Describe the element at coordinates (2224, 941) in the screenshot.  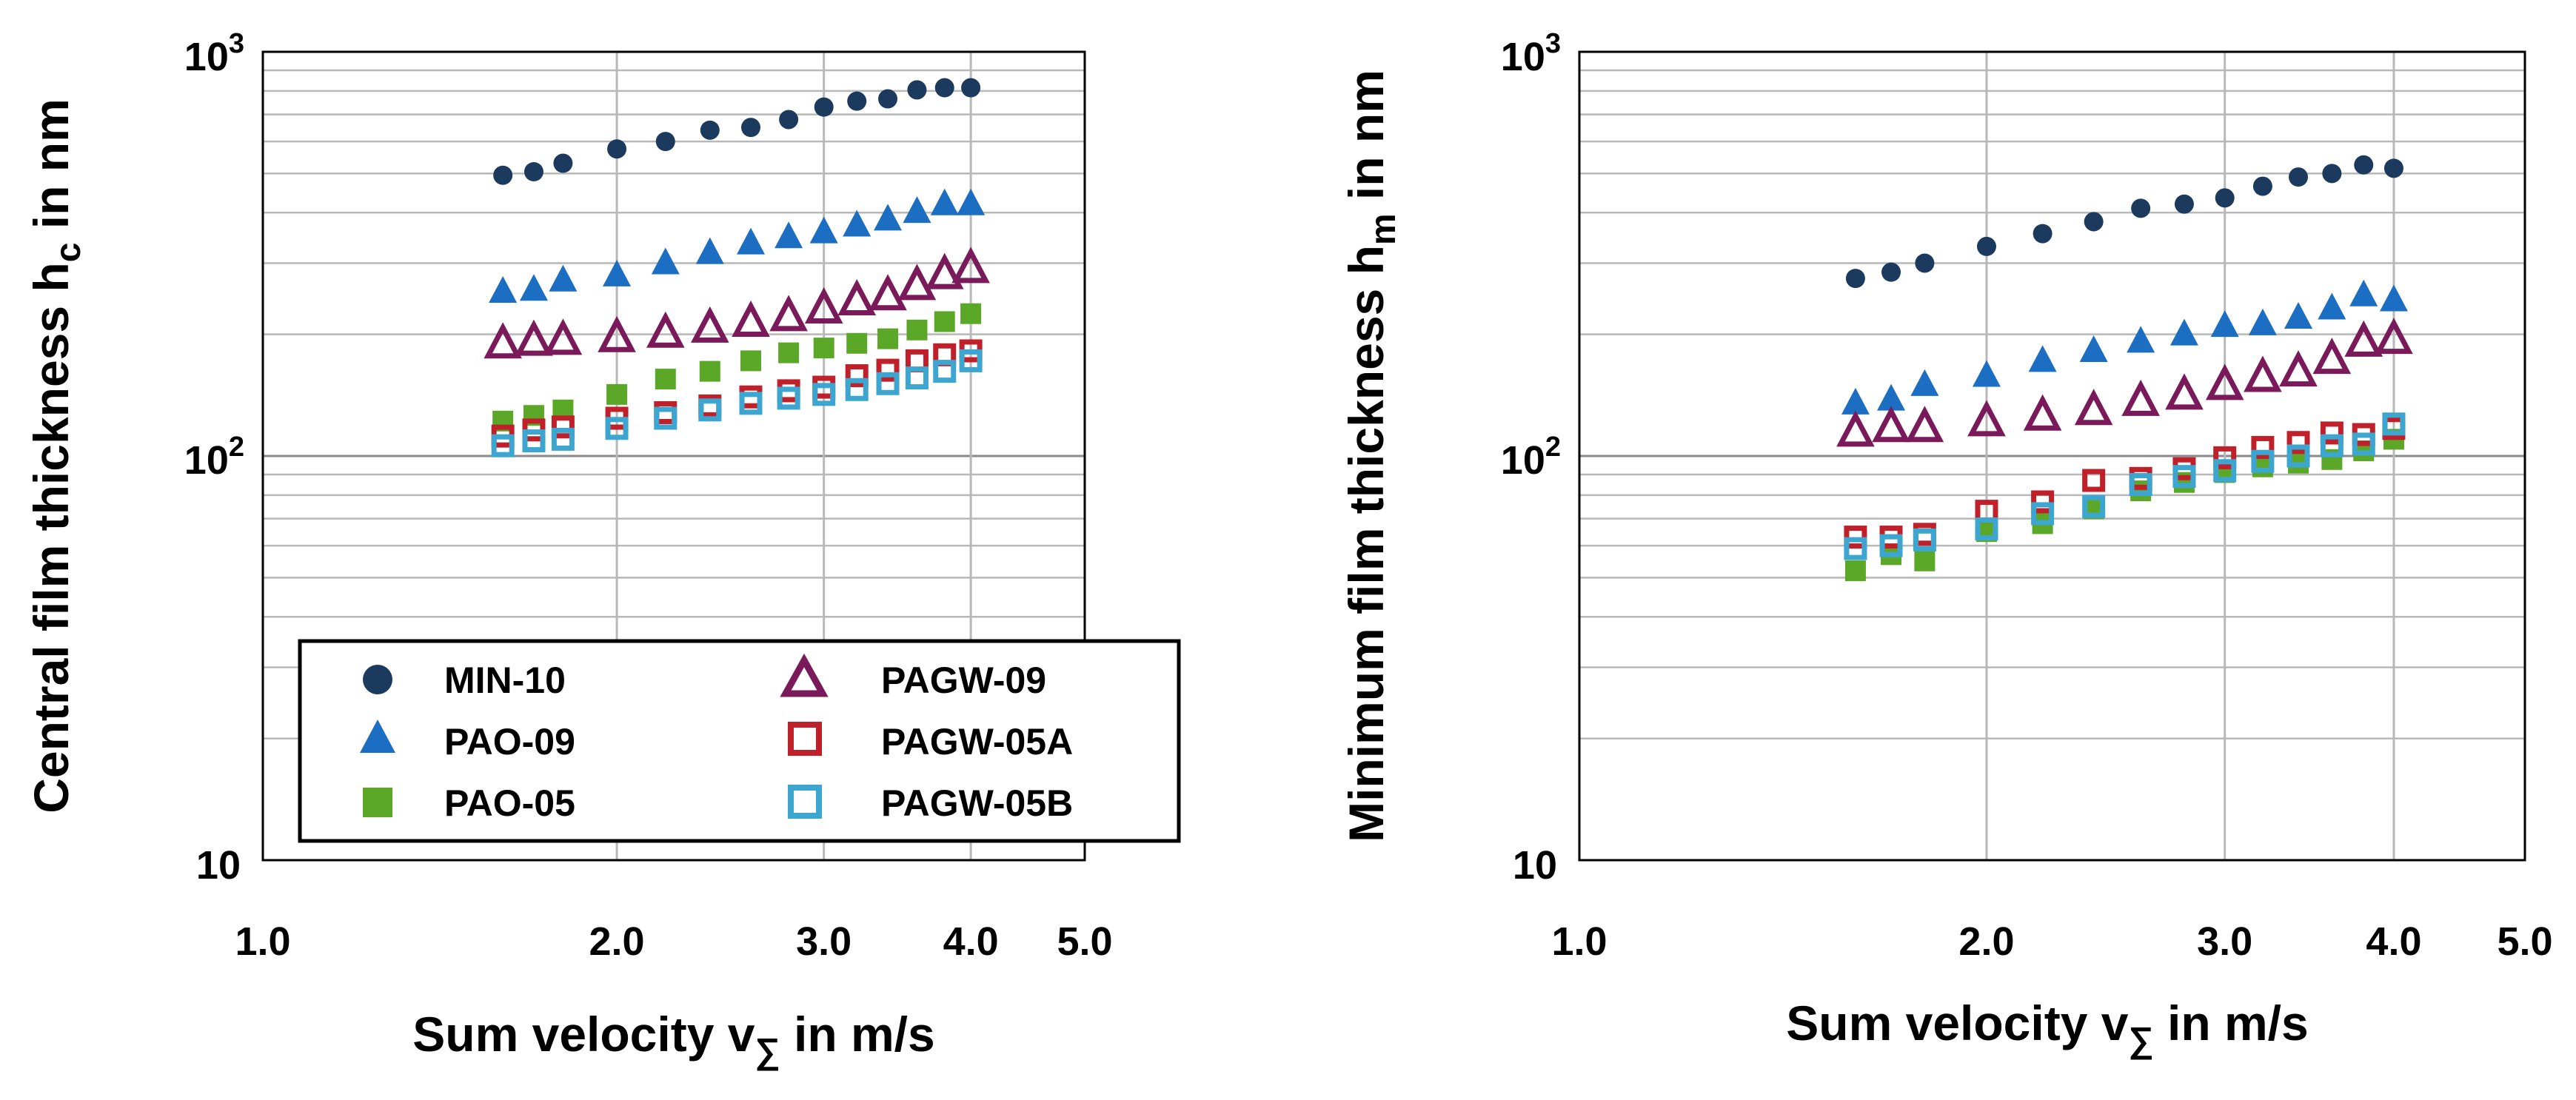
I see `right-xtick-3-0: 3.0` at that location.